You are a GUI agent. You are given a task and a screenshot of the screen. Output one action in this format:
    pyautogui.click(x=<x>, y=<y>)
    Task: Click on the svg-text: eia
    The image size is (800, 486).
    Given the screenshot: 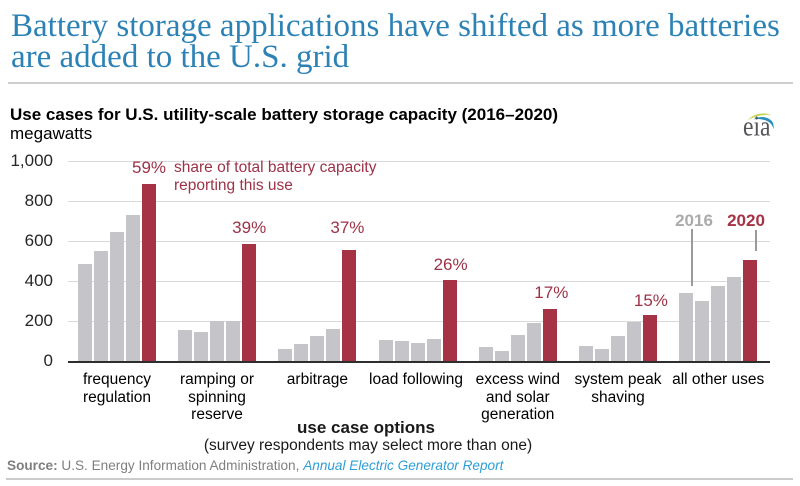 What is the action you would take?
    pyautogui.click(x=757, y=127)
    